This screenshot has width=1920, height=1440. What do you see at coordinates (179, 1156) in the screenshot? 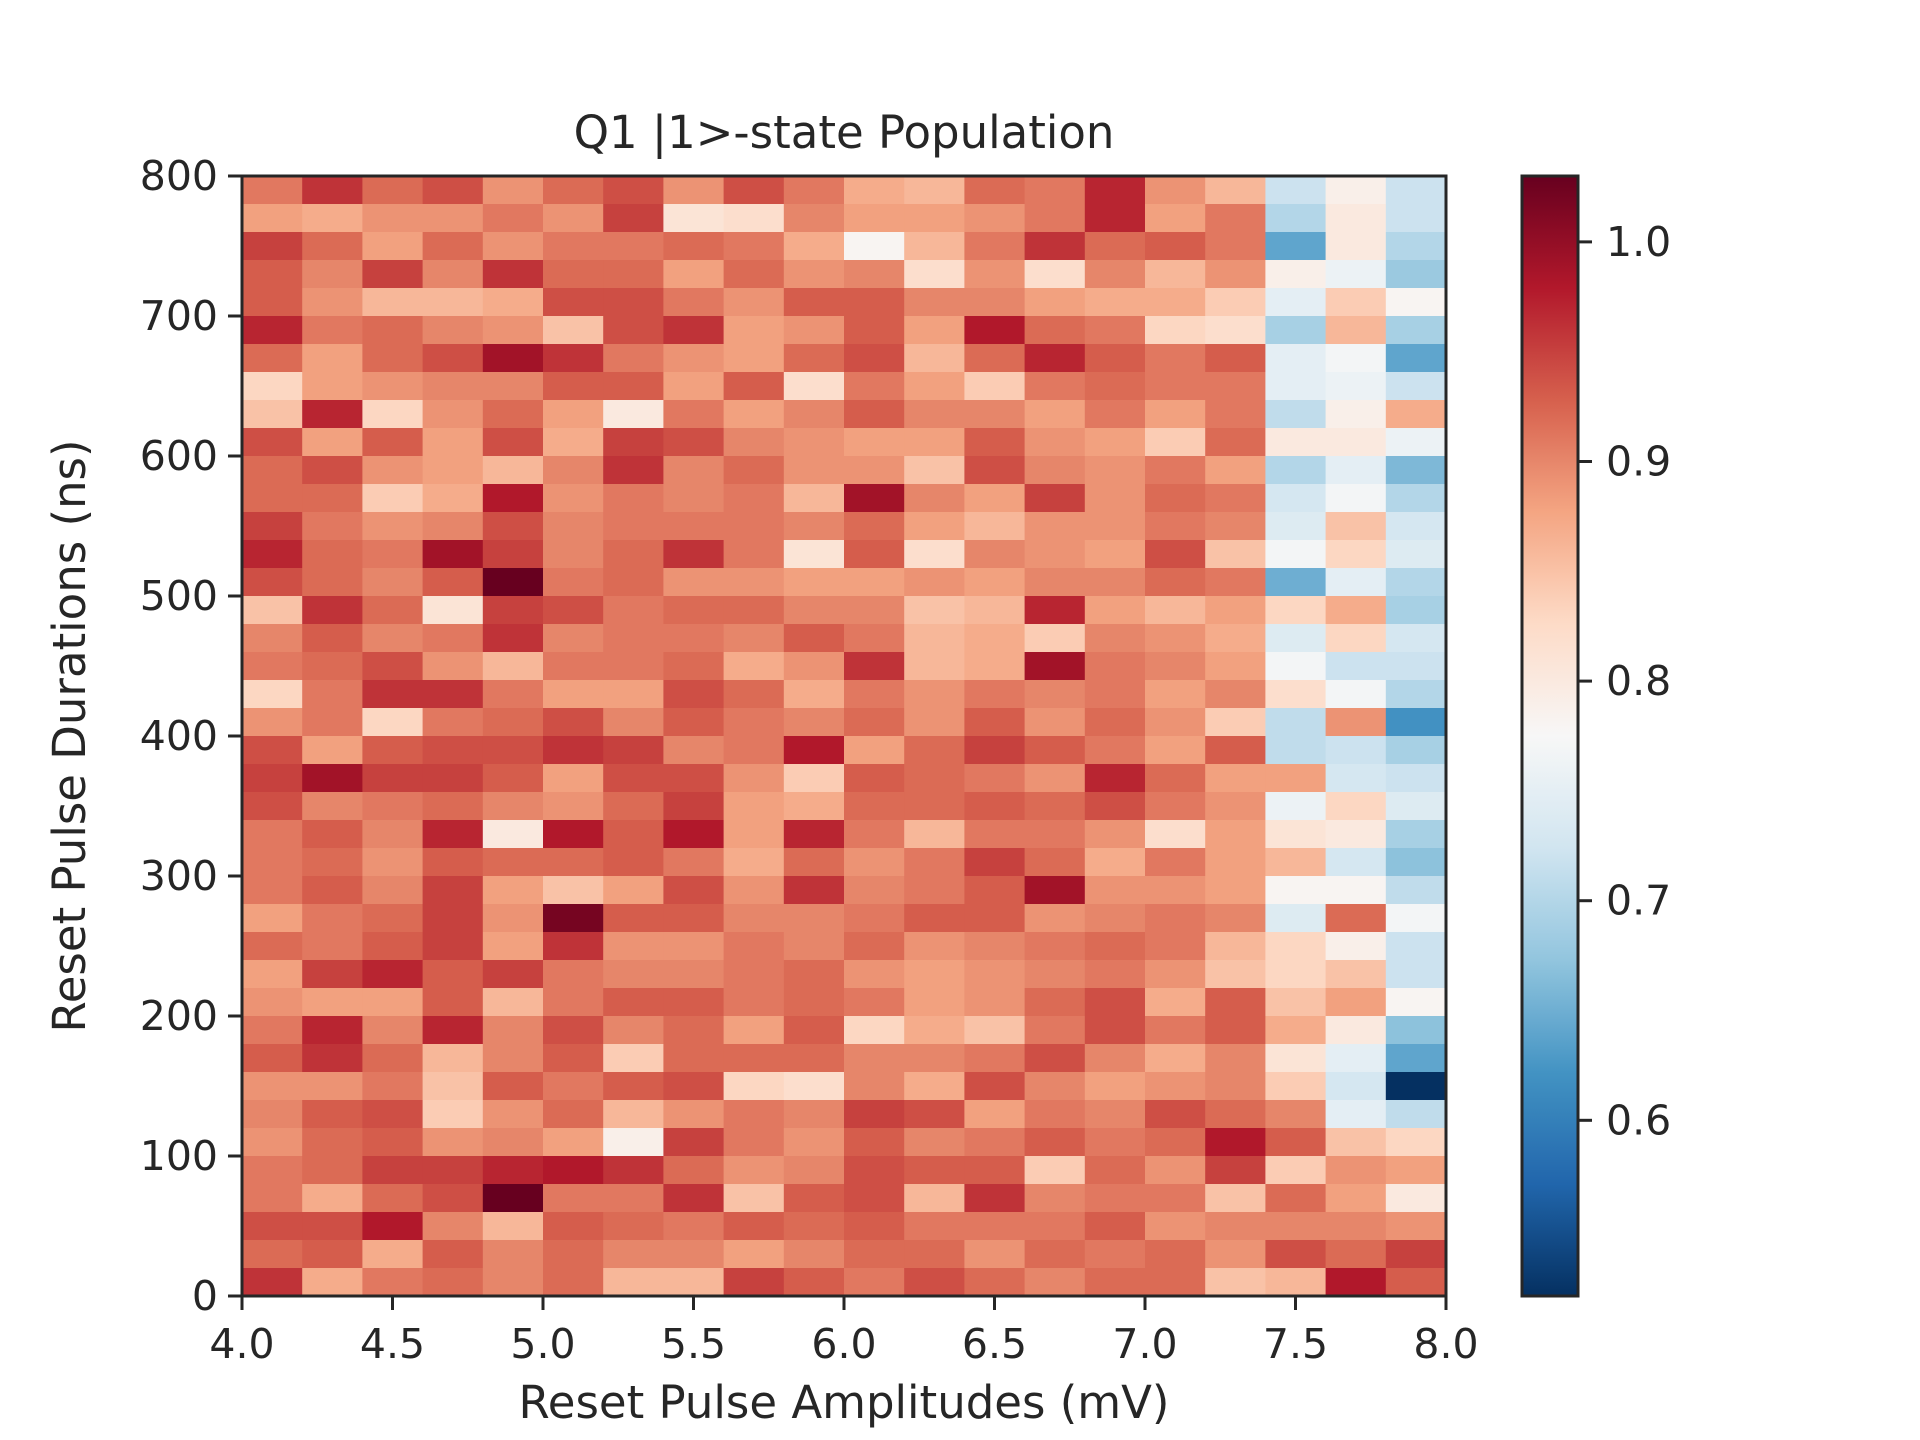
I see `y-tick-label: 100` at bounding box center [179, 1156].